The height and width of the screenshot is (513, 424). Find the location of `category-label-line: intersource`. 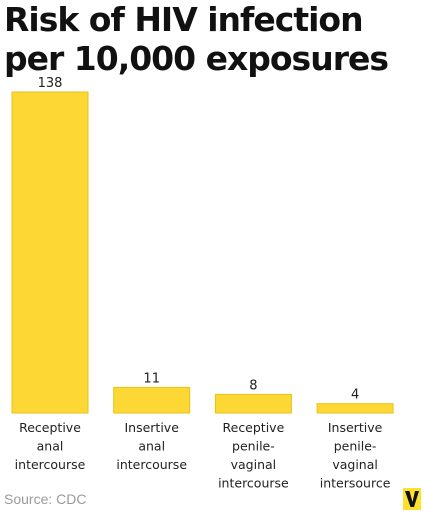

category-label-line: intersource is located at coordinates (355, 483).